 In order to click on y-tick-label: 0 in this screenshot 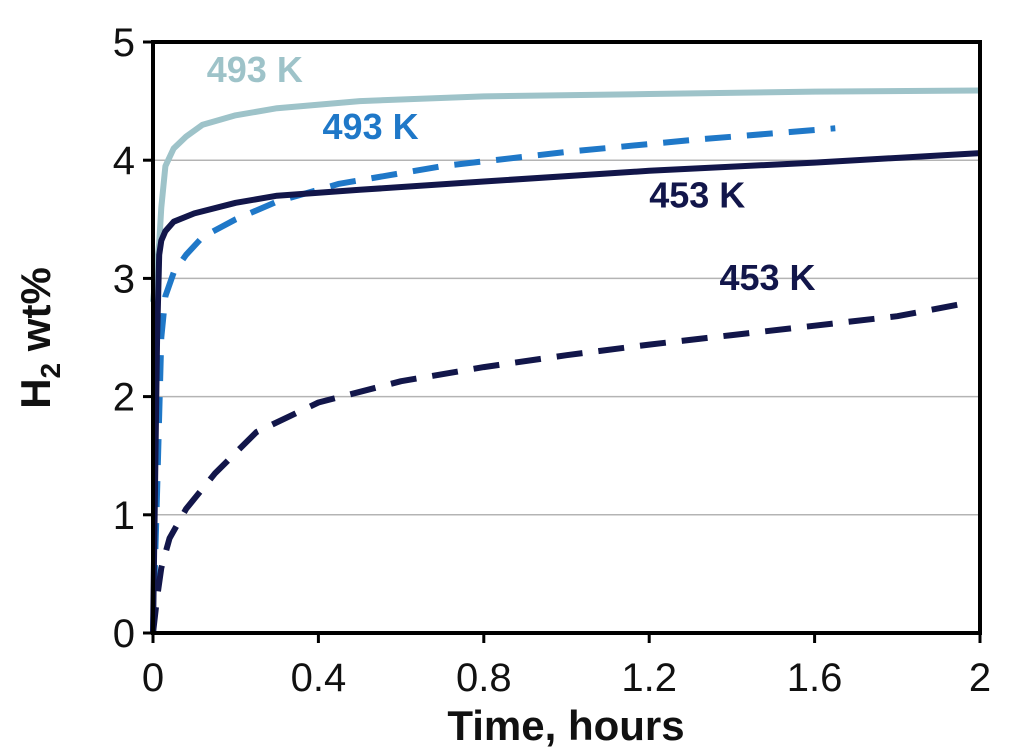, I will do `click(124, 634)`.